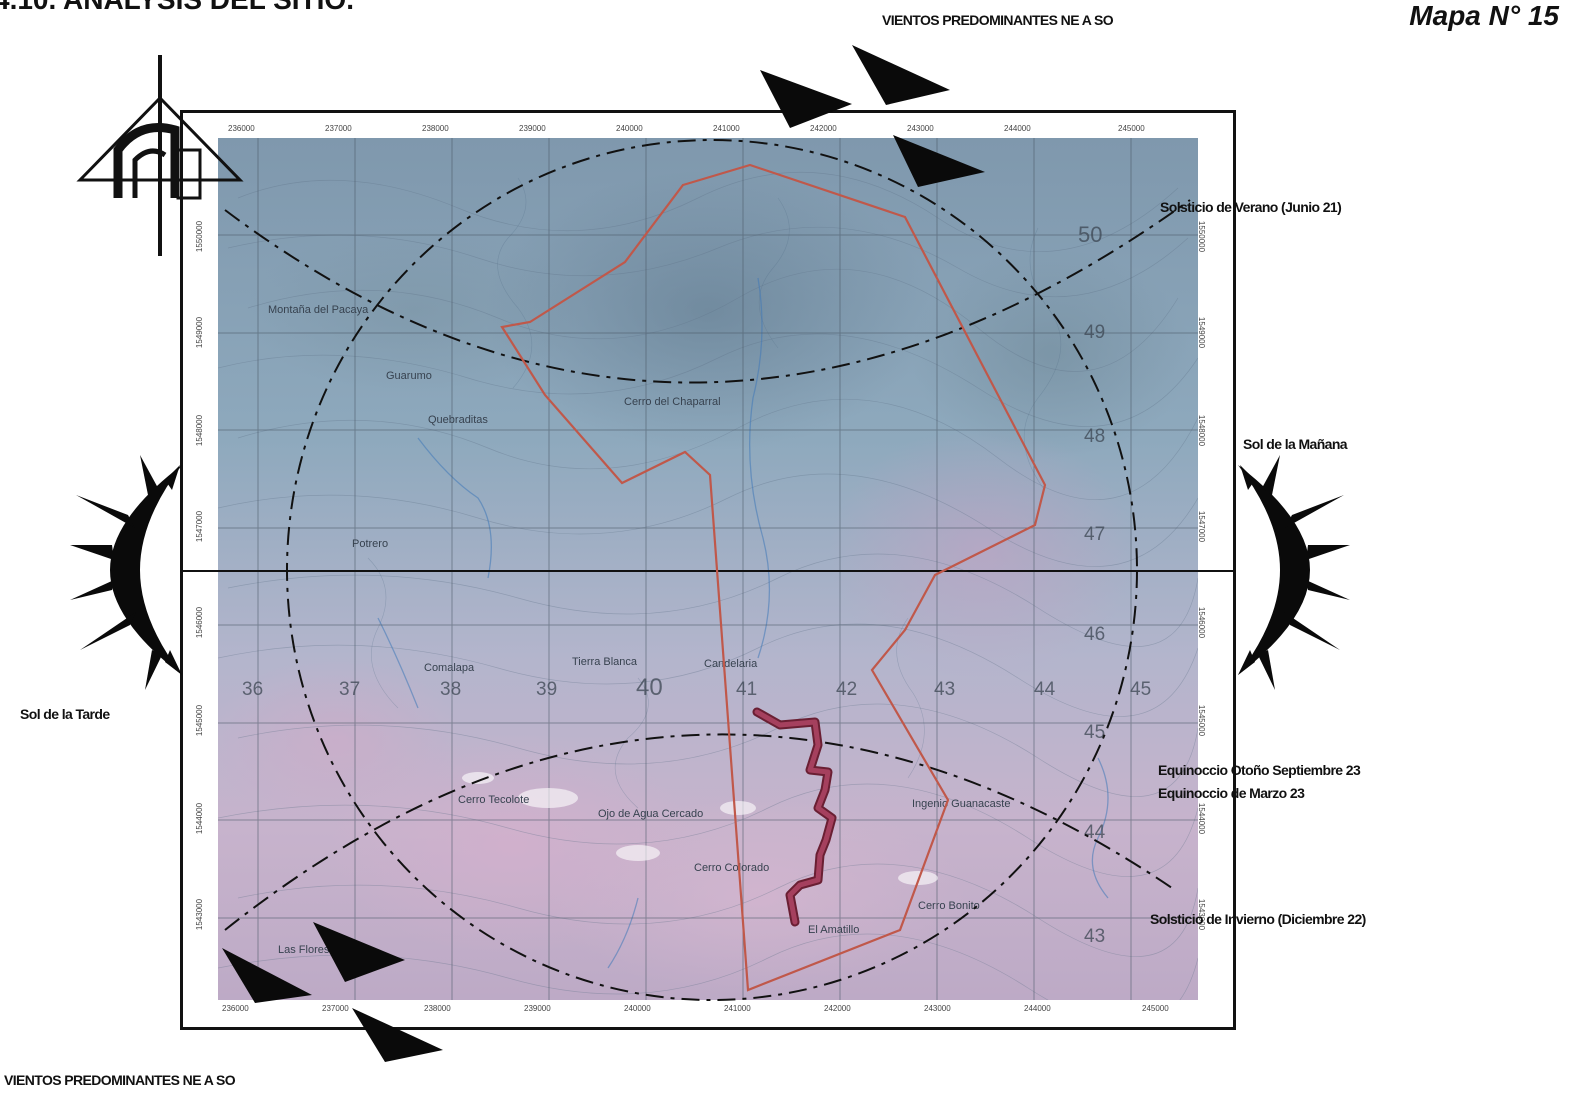 This screenshot has height=1104, width=1585. What do you see at coordinates (451, 689) in the screenshot?
I see `grid-col-38: 38` at bounding box center [451, 689].